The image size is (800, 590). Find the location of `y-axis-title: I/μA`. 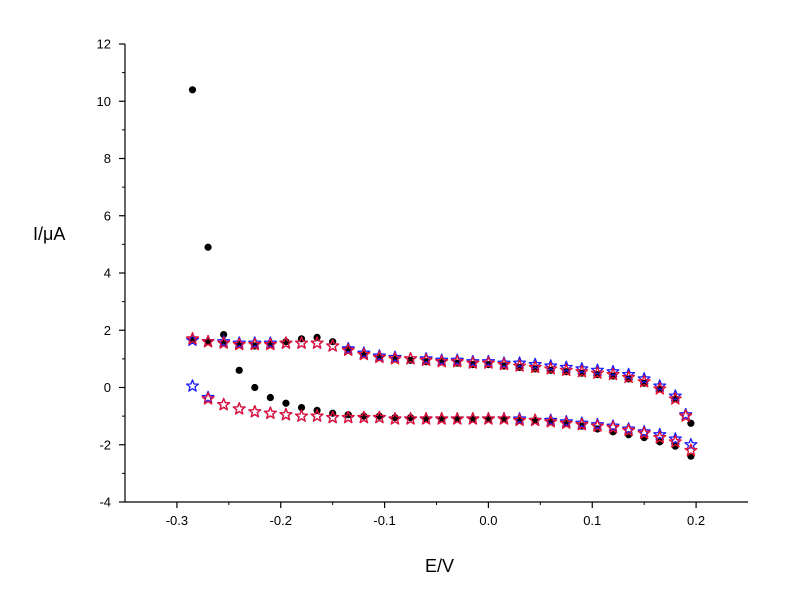

y-axis-title: I/μA is located at coordinates (49, 234).